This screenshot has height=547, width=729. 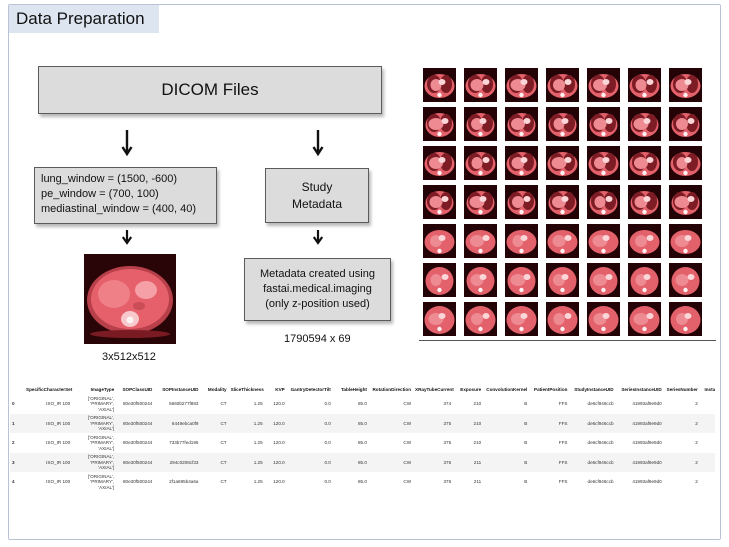 I want to click on study-metadata-box: Study Metadata, so click(x=317, y=195).